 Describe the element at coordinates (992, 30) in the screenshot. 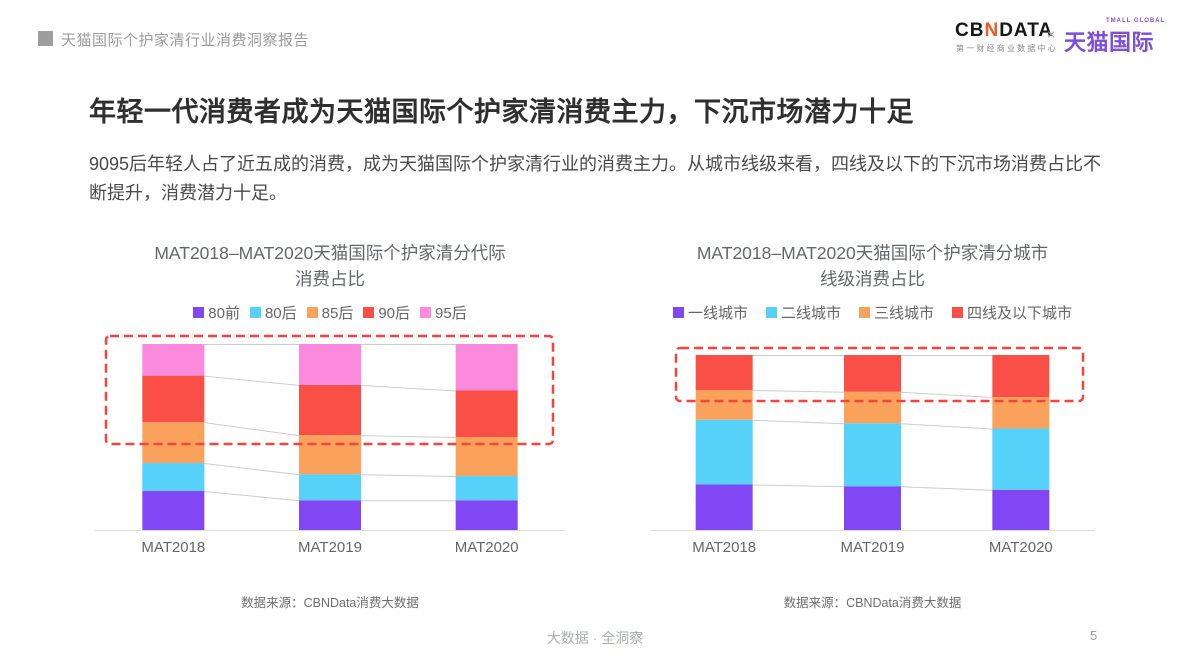

I see `cbndata-logo-n: N` at that location.